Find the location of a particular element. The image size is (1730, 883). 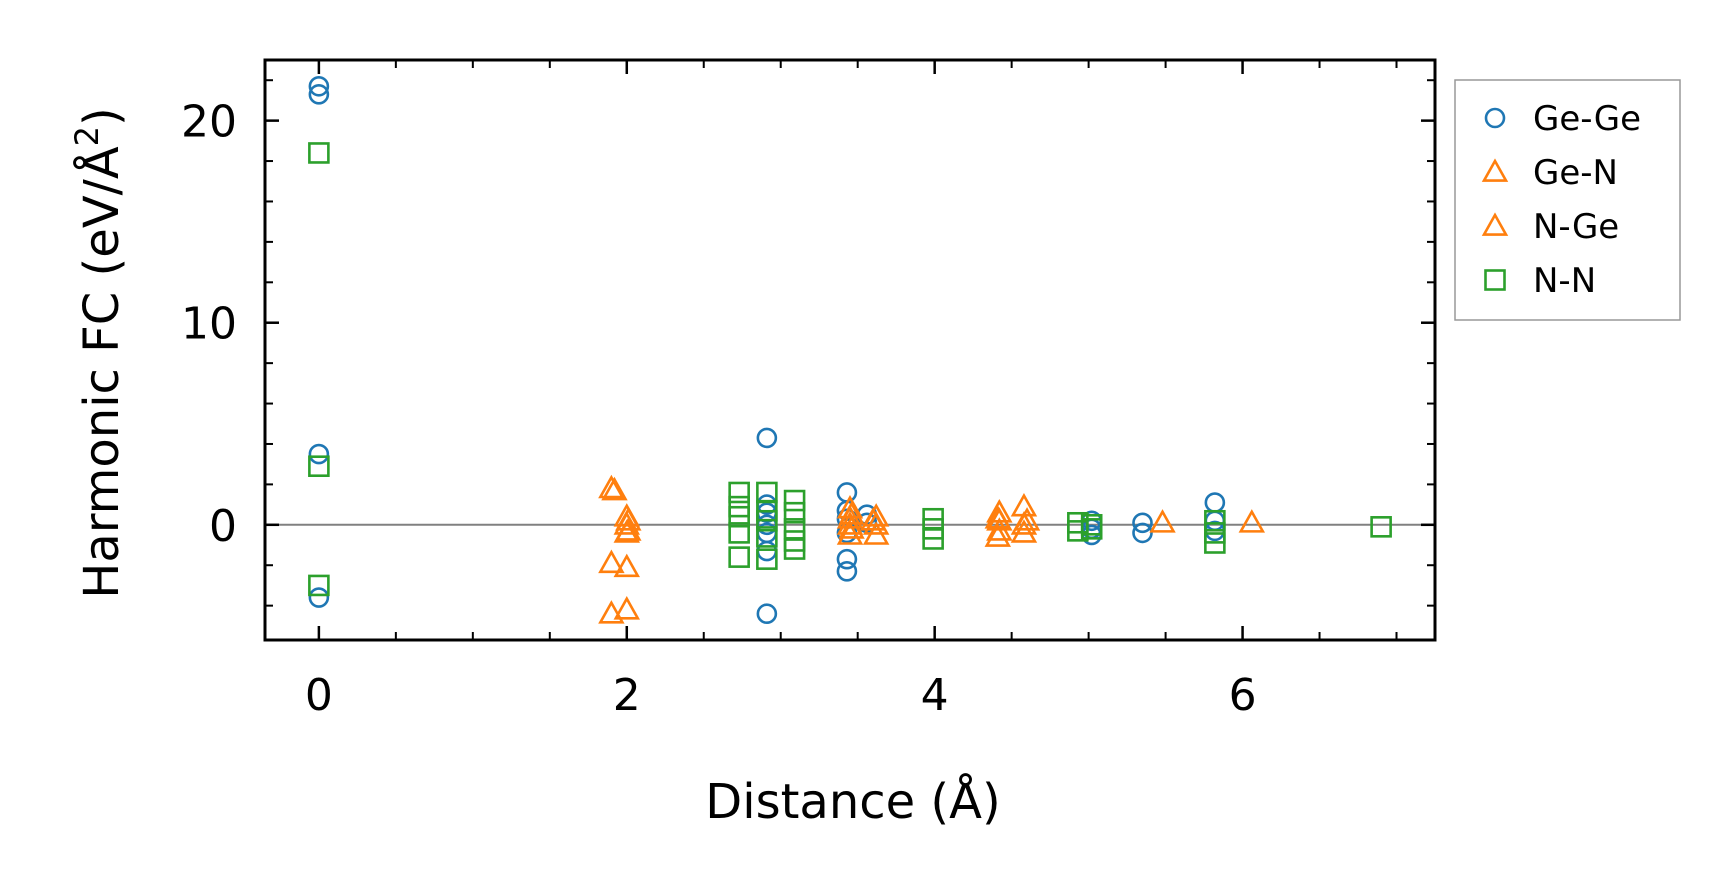

y-tick-label: 10 is located at coordinates (209, 324).